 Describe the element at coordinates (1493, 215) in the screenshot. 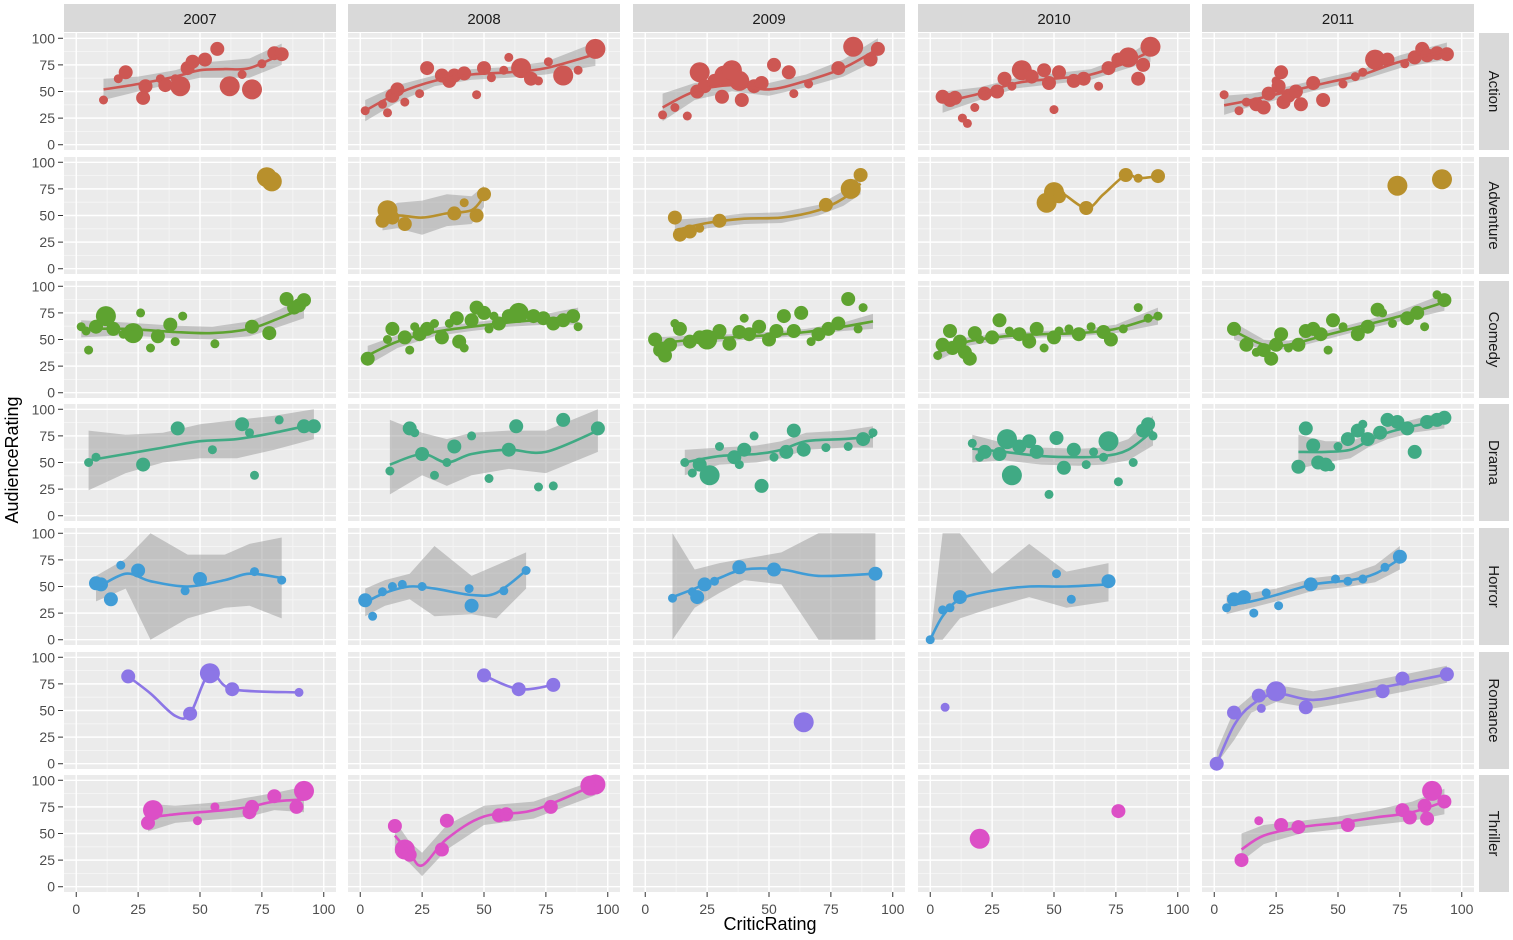

I see `genre-strip-label: Adventure` at that location.